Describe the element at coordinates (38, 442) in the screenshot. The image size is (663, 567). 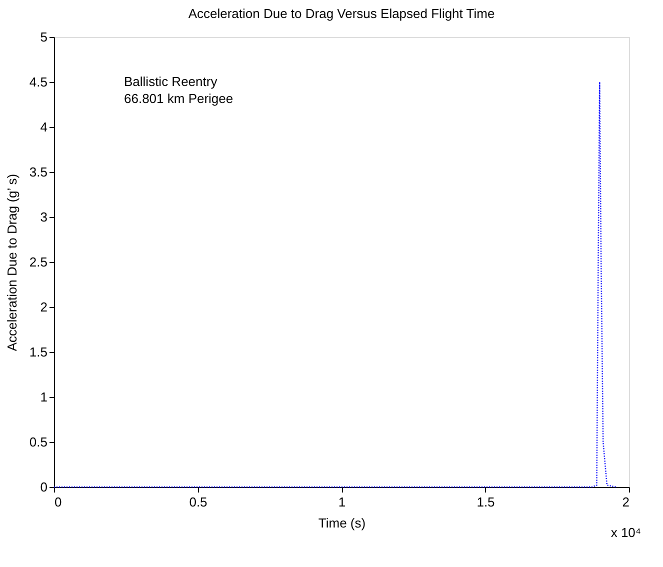
I see `y-tick-label: 0.5` at that location.